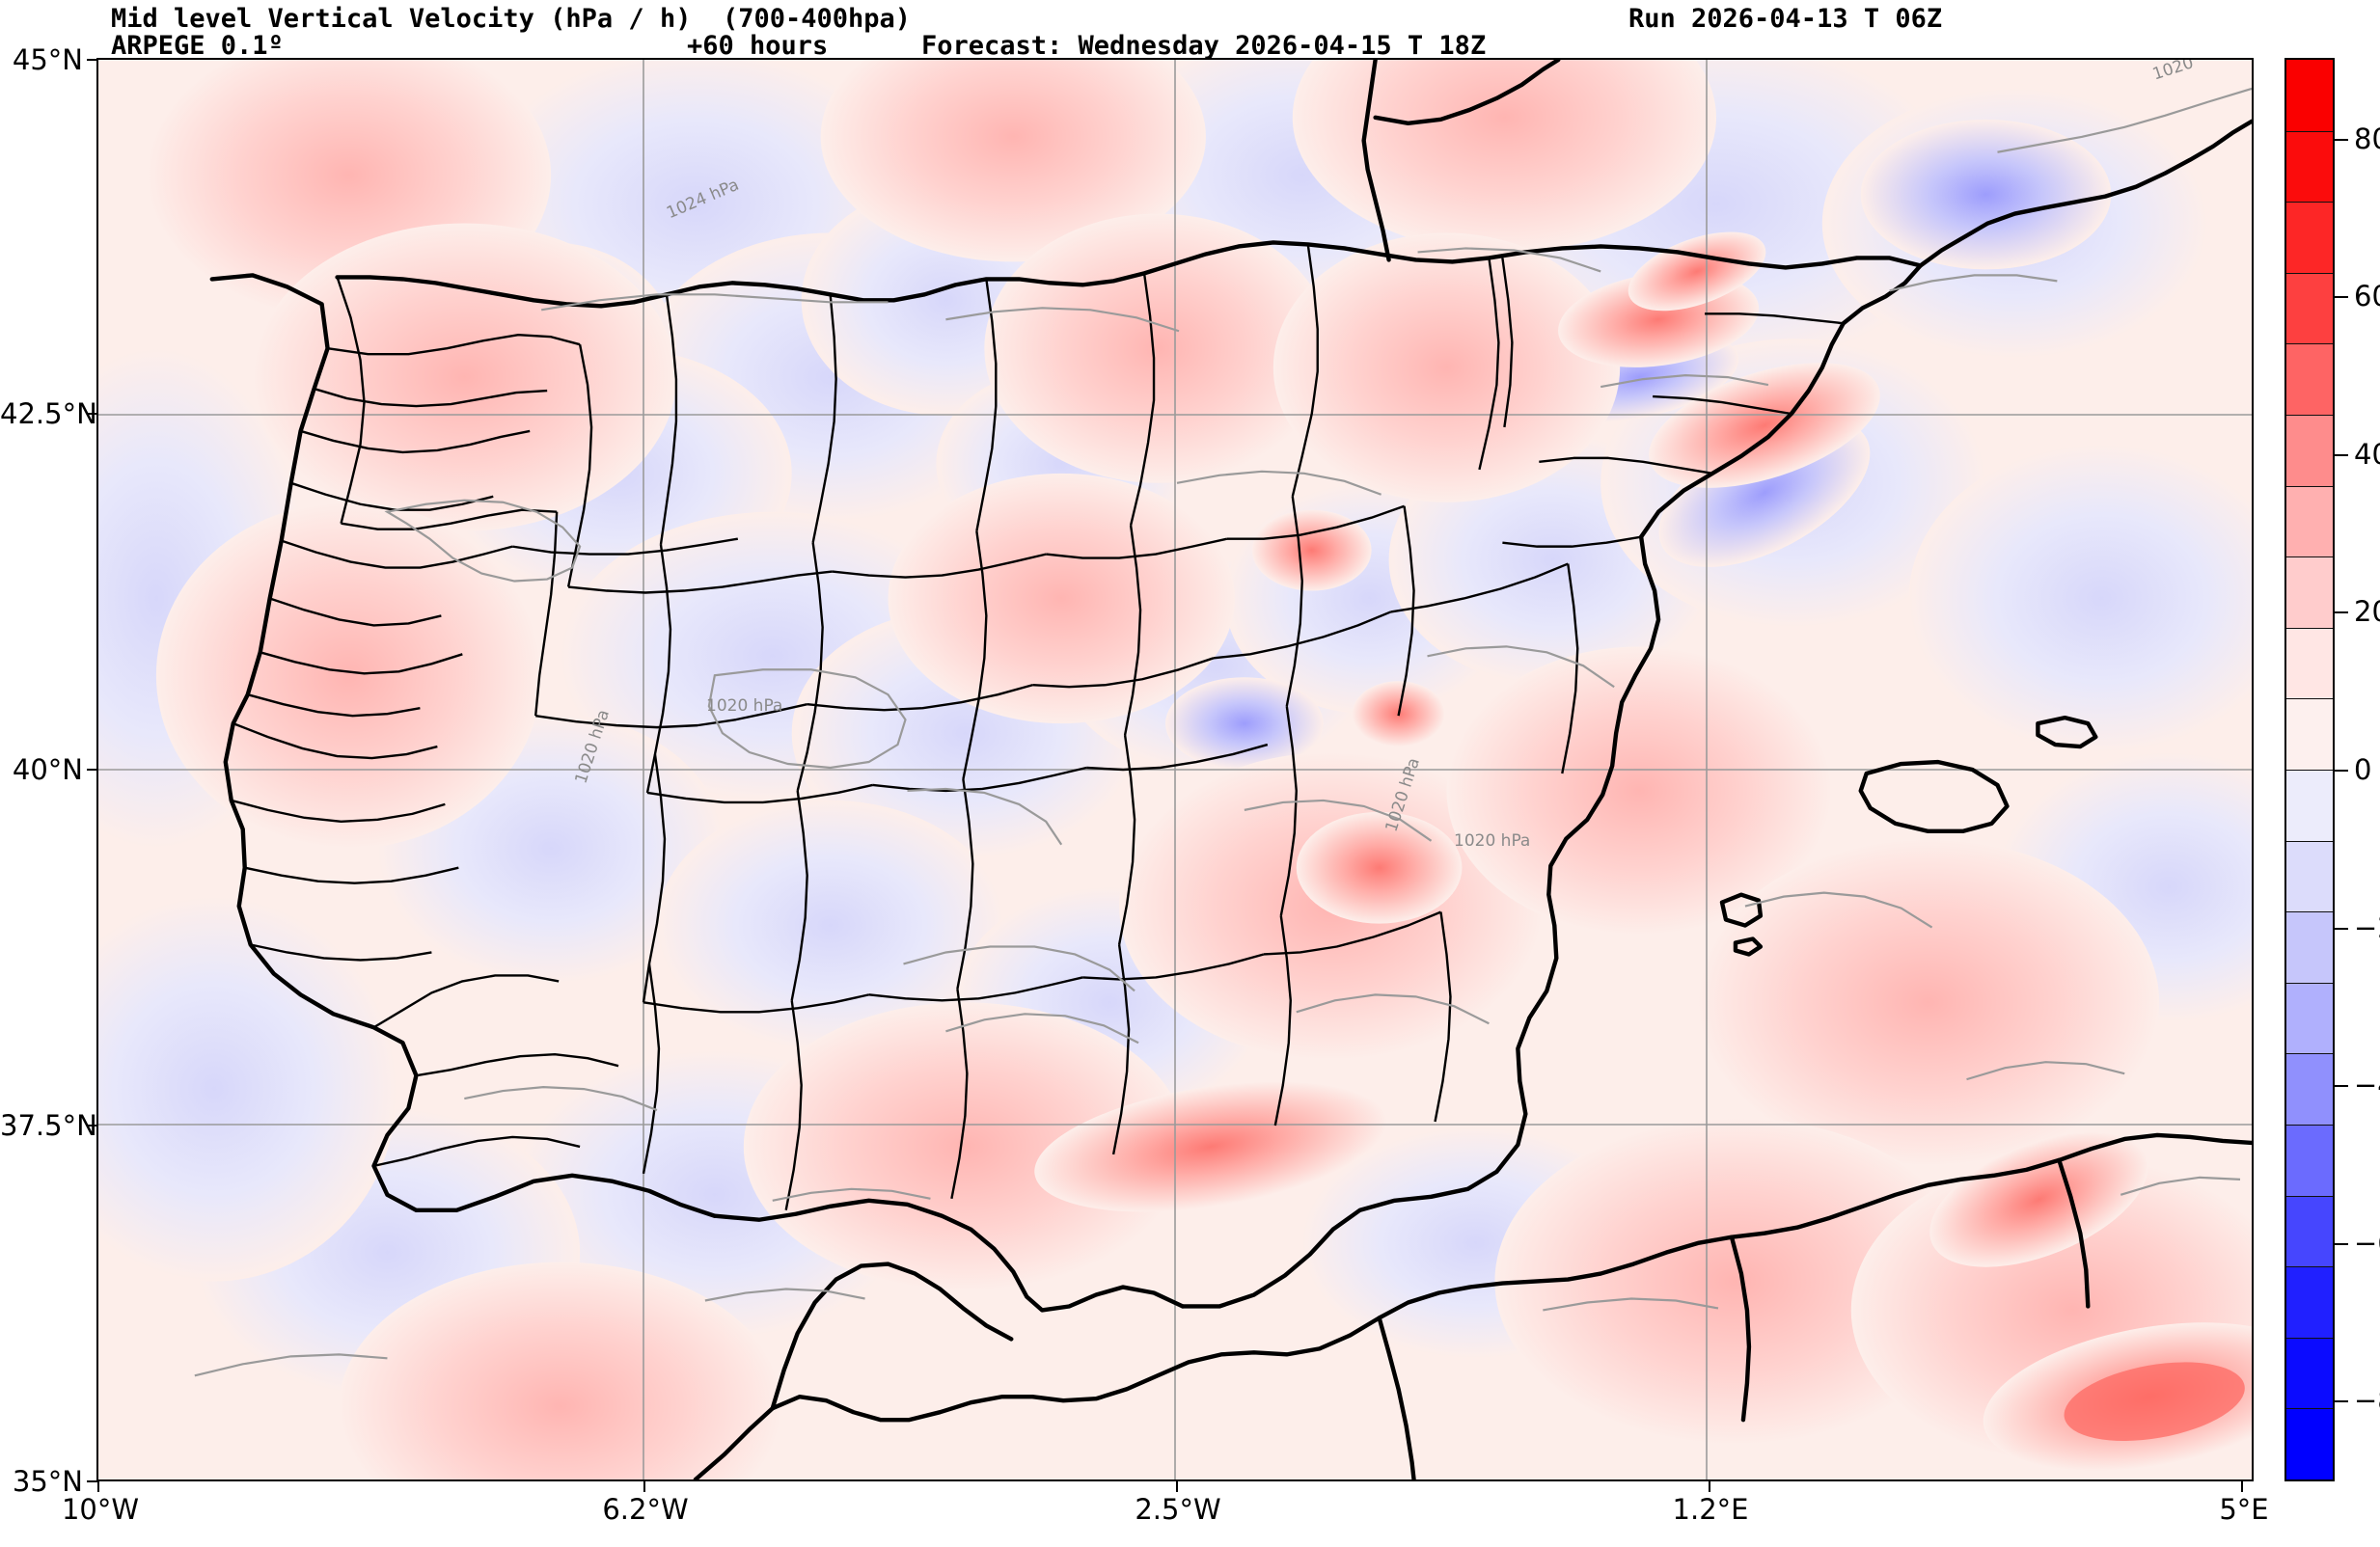  I want to click on run-timestamp-label: Run 2026-04-13 T 06Z, so click(1786, 19).